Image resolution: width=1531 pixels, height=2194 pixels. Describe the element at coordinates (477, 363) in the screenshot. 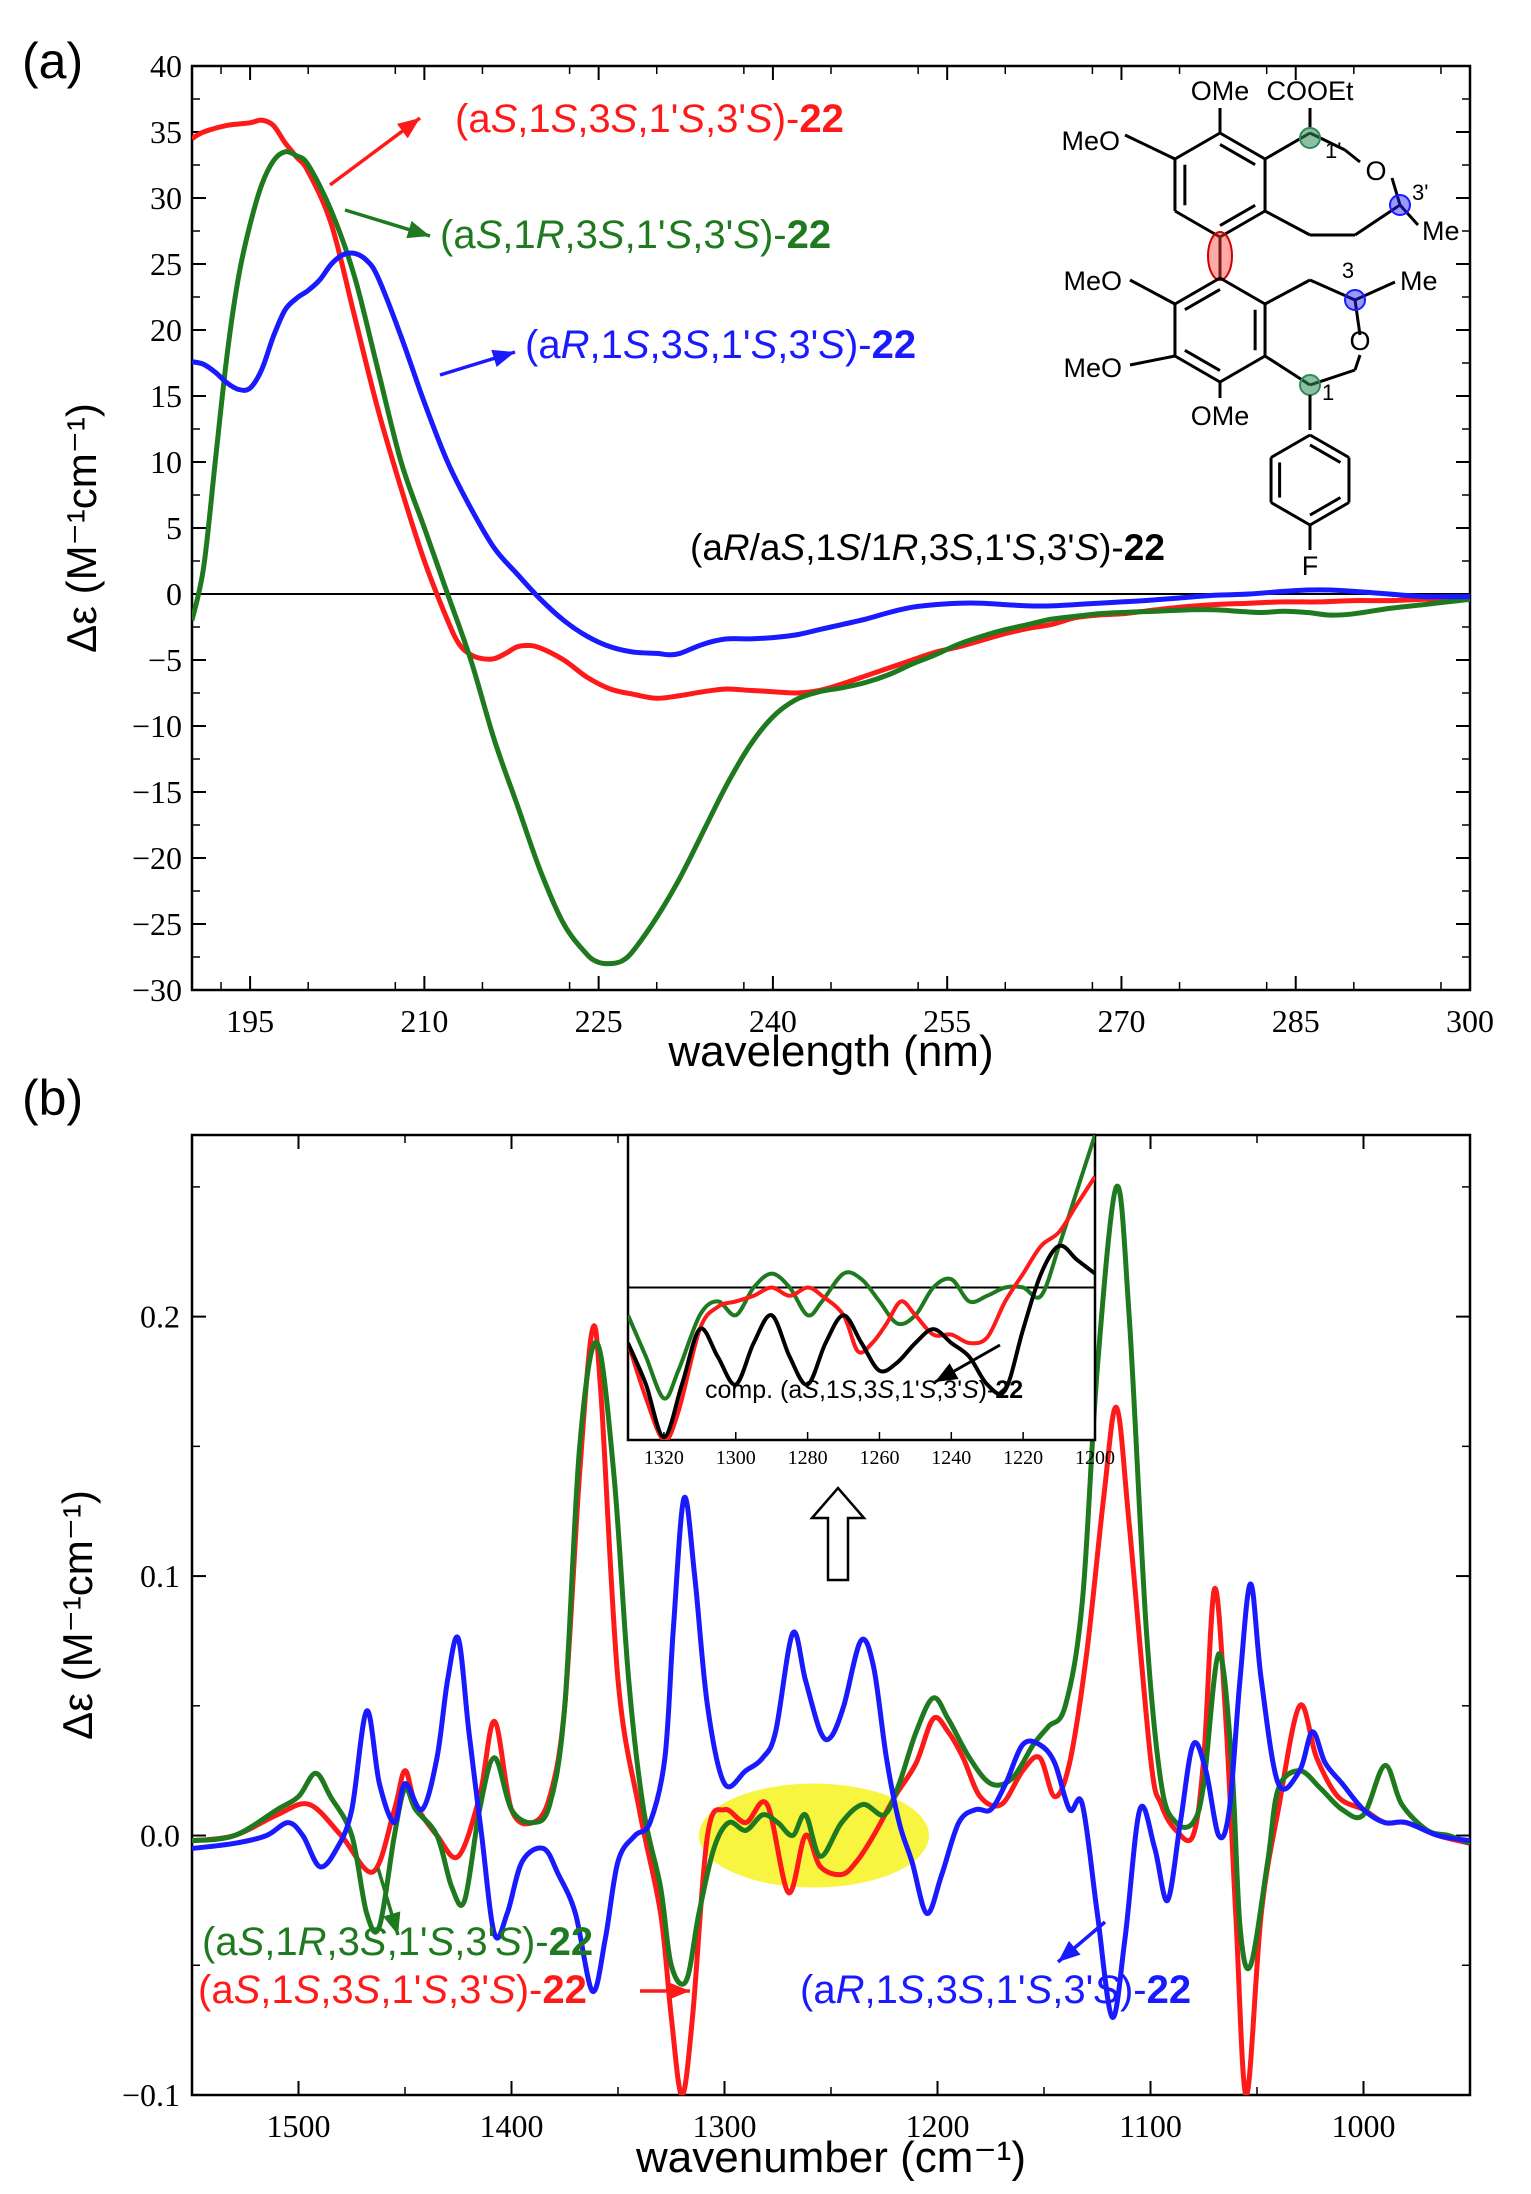

I see `a-arrow-blue` at that location.